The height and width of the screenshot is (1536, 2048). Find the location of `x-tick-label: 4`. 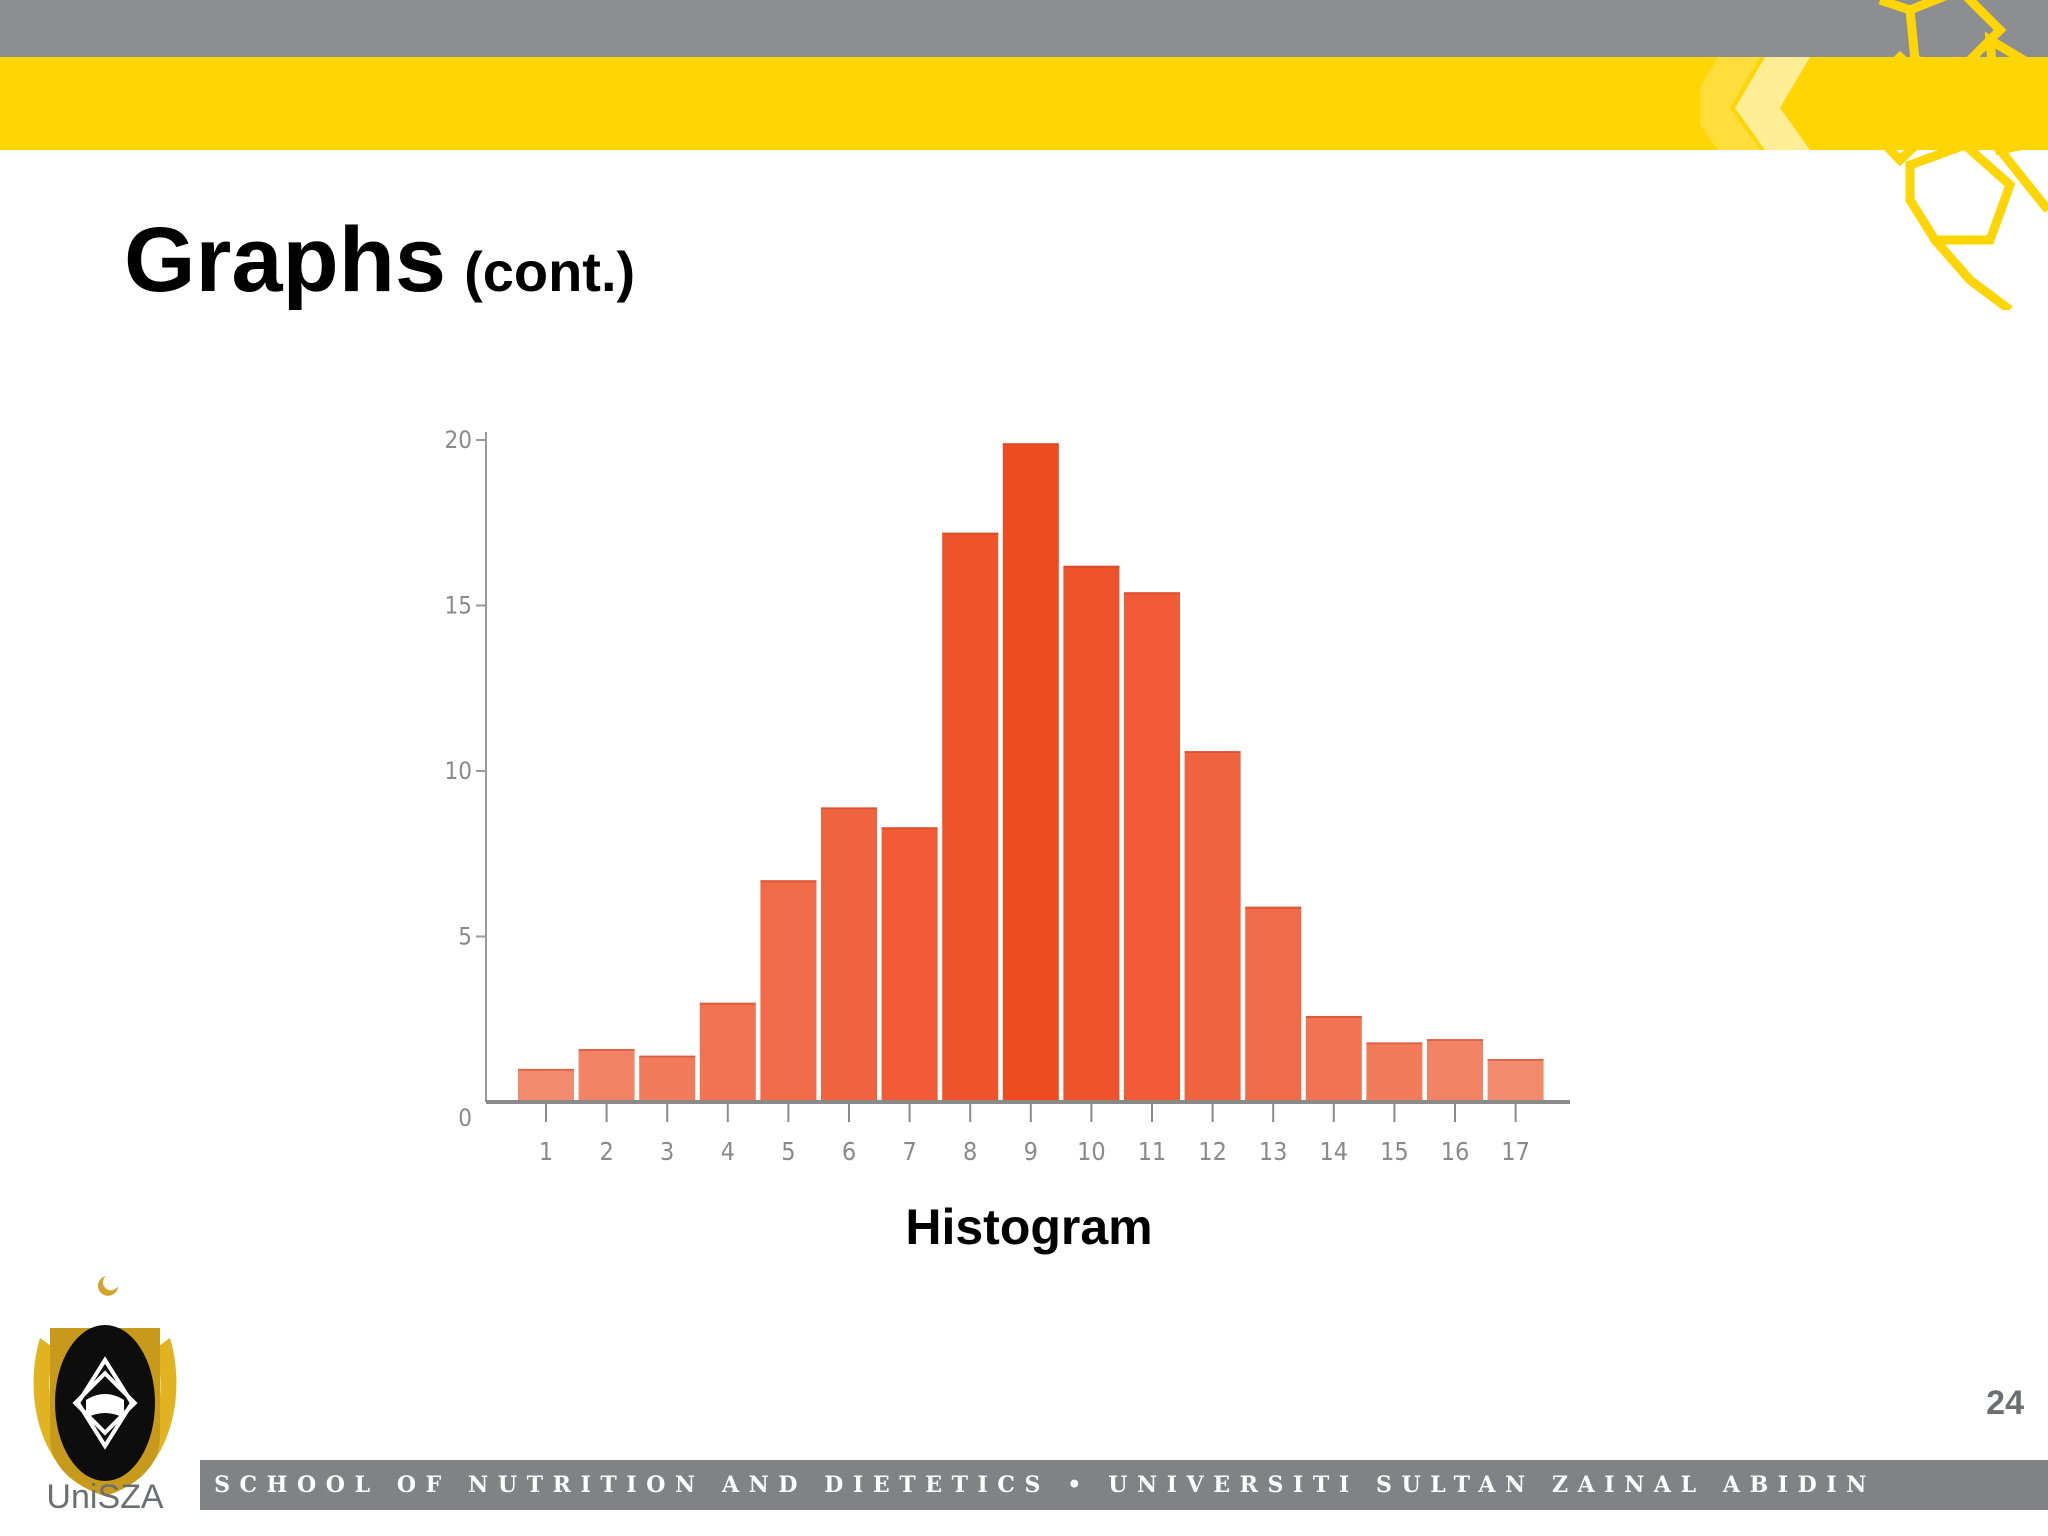

x-tick-label: 4 is located at coordinates (728, 1151).